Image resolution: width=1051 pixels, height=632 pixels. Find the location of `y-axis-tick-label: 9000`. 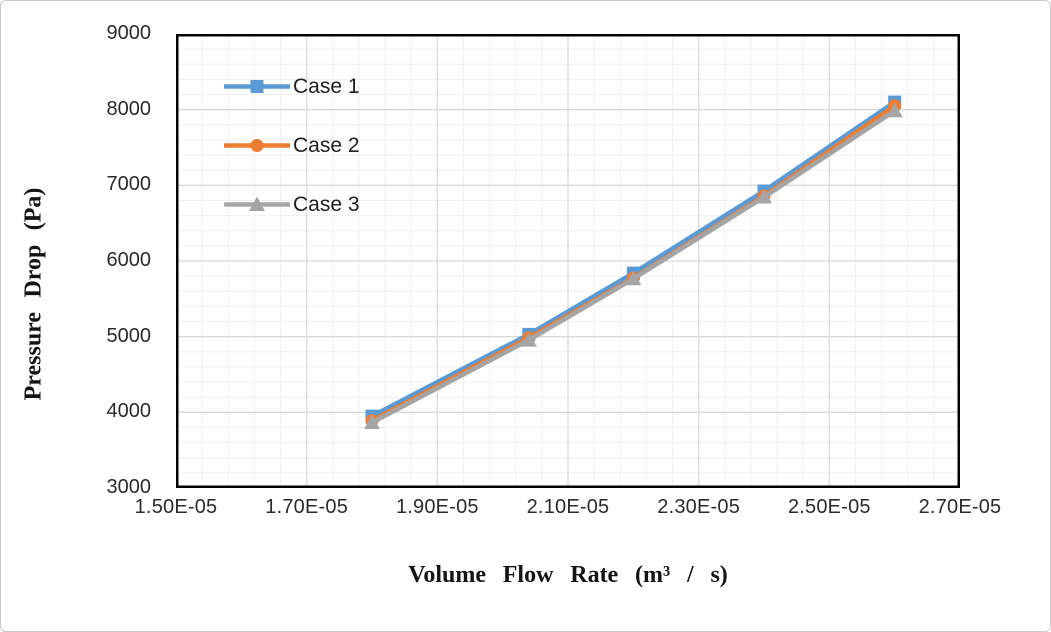

y-axis-tick-label: 9000 is located at coordinates (129, 33).